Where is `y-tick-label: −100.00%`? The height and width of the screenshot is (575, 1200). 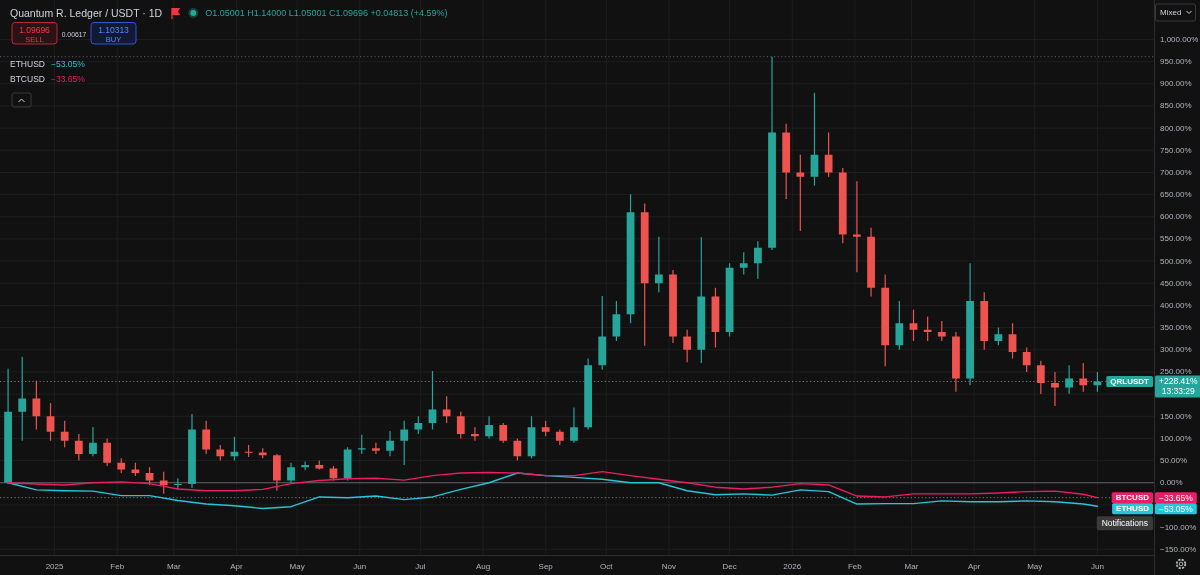 y-tick-label: −100.00% is located at coordinates (1178, 527).